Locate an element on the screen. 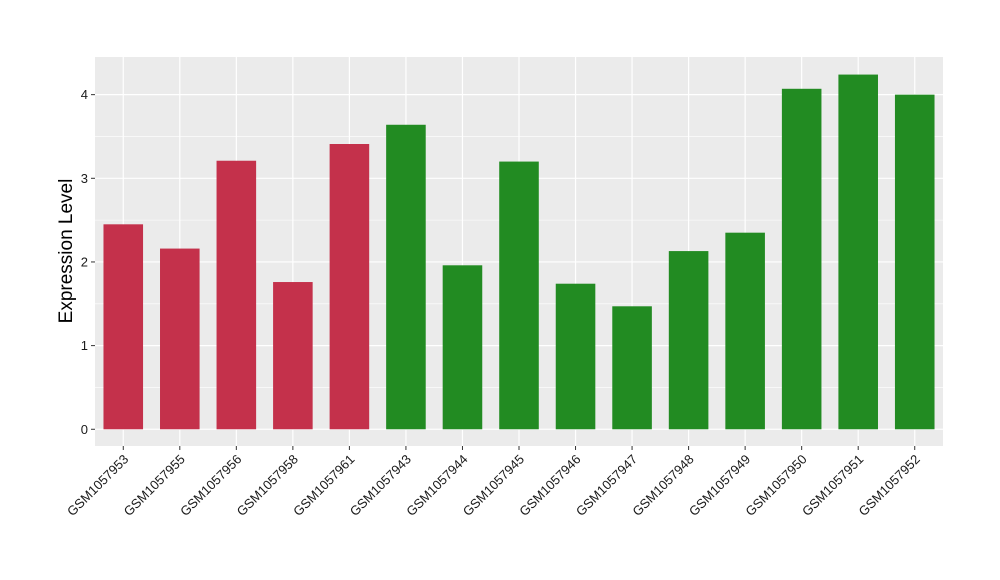 The width and height of the screenshot is (1000, 580). y-tick-label: 0 is located at coordinates (84, 429).